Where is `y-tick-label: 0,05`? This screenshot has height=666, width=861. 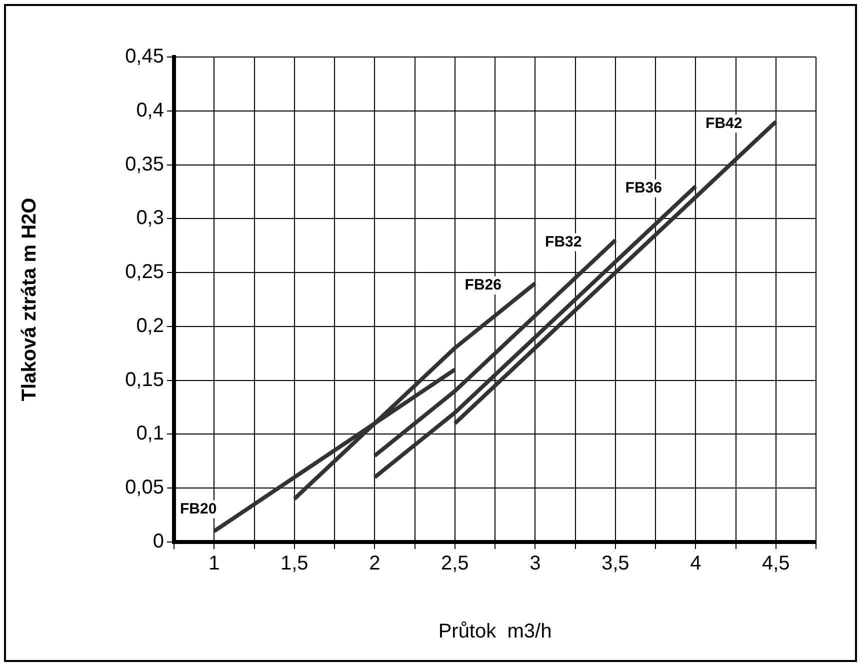 y-tick-label: 0,05 is located at coordinates (144, 487).